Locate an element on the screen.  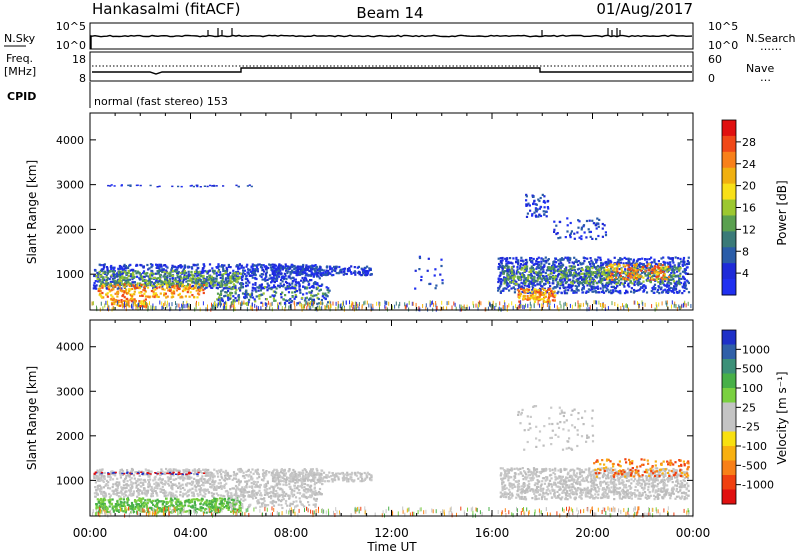
nsearch-tick-bottom: 10^0 is located at coordinates (723, 45).